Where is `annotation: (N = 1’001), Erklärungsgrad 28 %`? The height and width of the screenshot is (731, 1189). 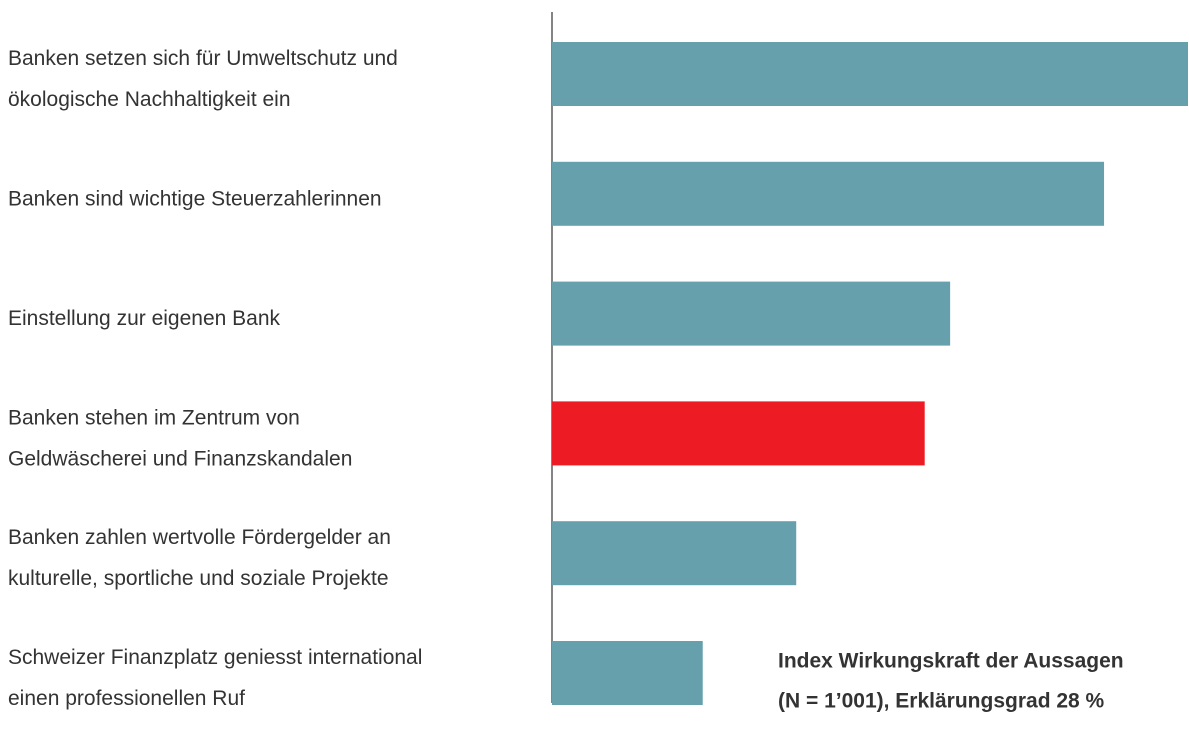
annotation: (N = 1’001), Erklärungsgrad 28 % is located at coordinates (941, 701).